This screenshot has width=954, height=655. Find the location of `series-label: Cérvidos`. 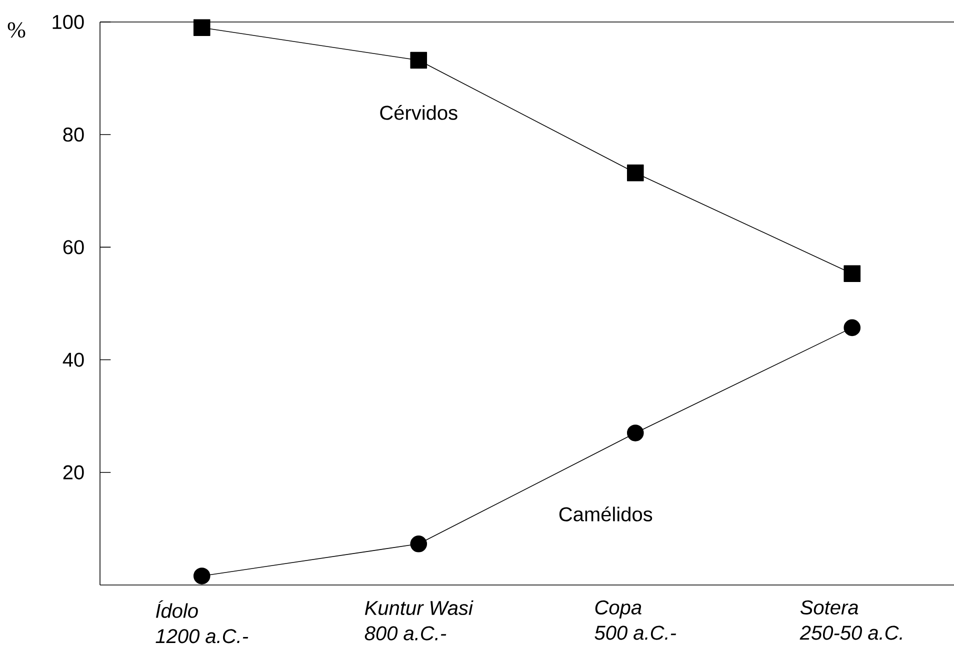

series-label: Cérvidos is located at coordinates (419, 112).